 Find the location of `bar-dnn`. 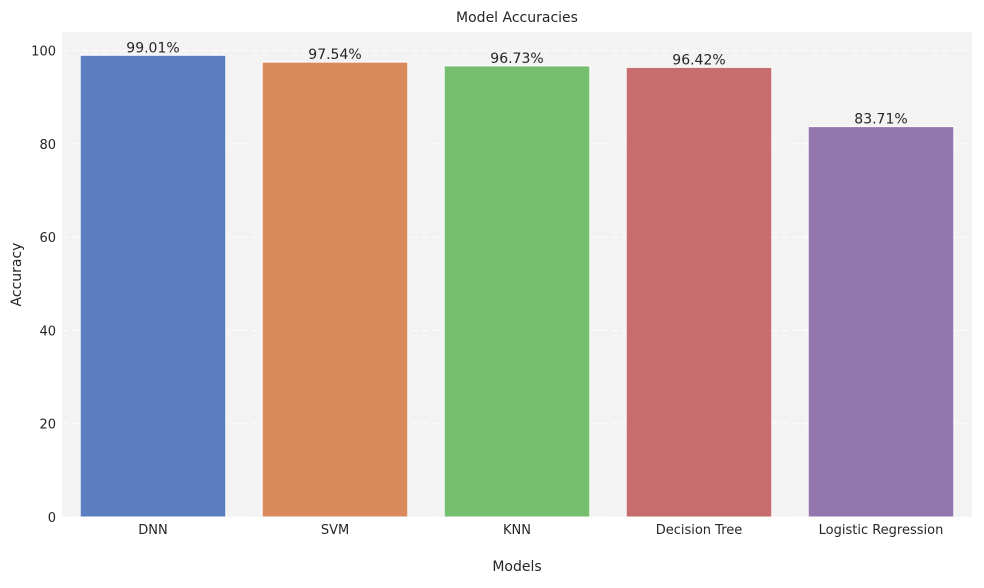

bar-dnn is located at coordinates (153, 286).